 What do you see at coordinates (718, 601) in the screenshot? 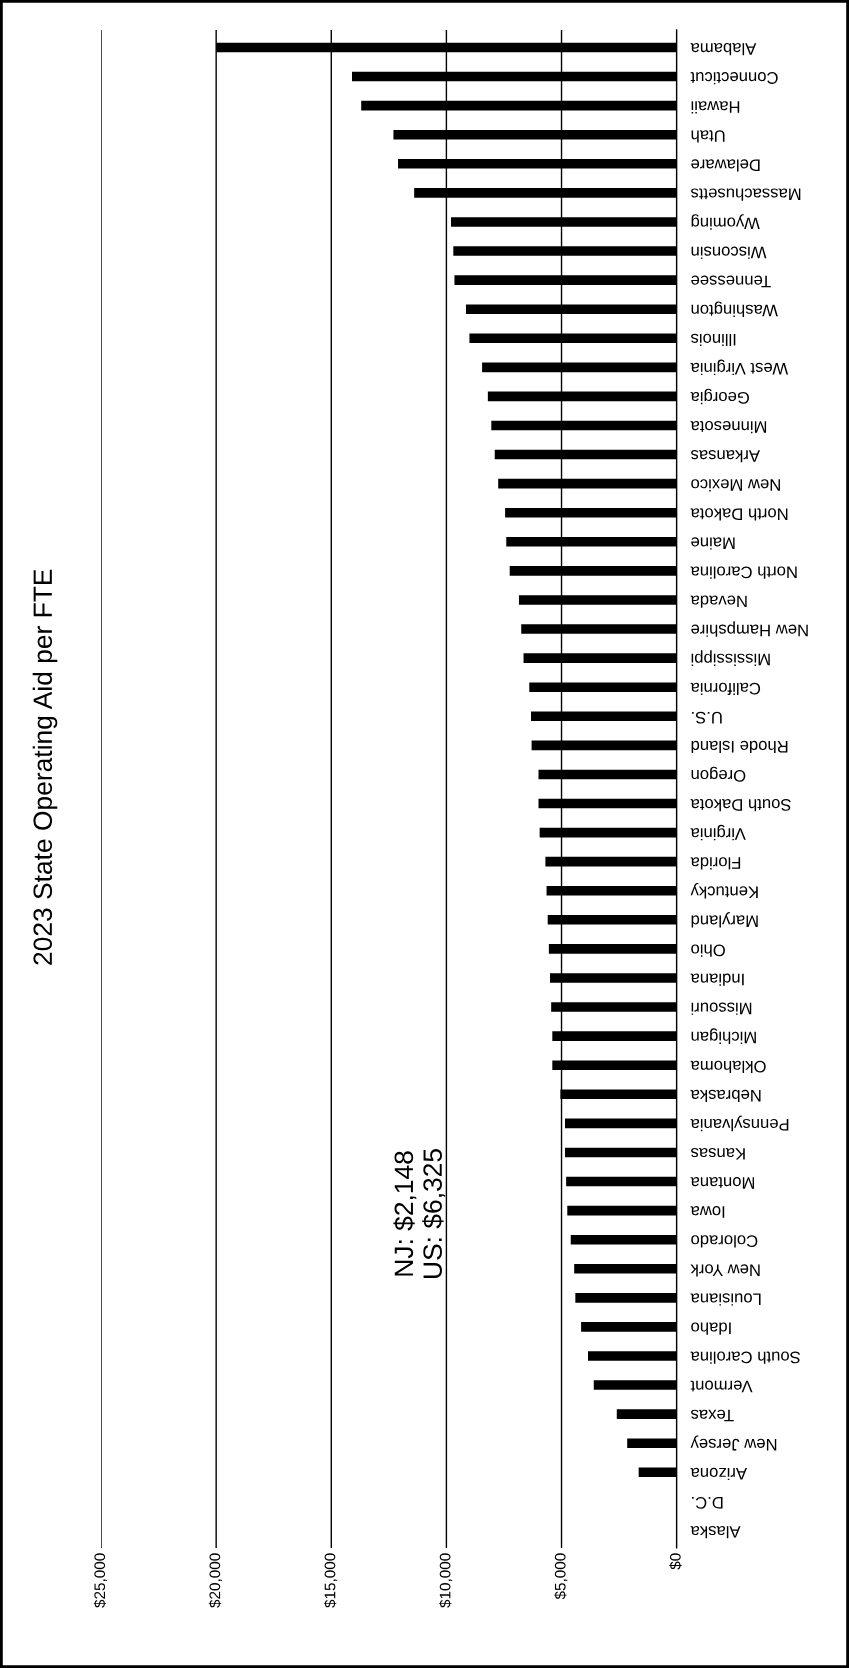
I see `y-tick-label: Nevada` at bounding box center [718, 601].